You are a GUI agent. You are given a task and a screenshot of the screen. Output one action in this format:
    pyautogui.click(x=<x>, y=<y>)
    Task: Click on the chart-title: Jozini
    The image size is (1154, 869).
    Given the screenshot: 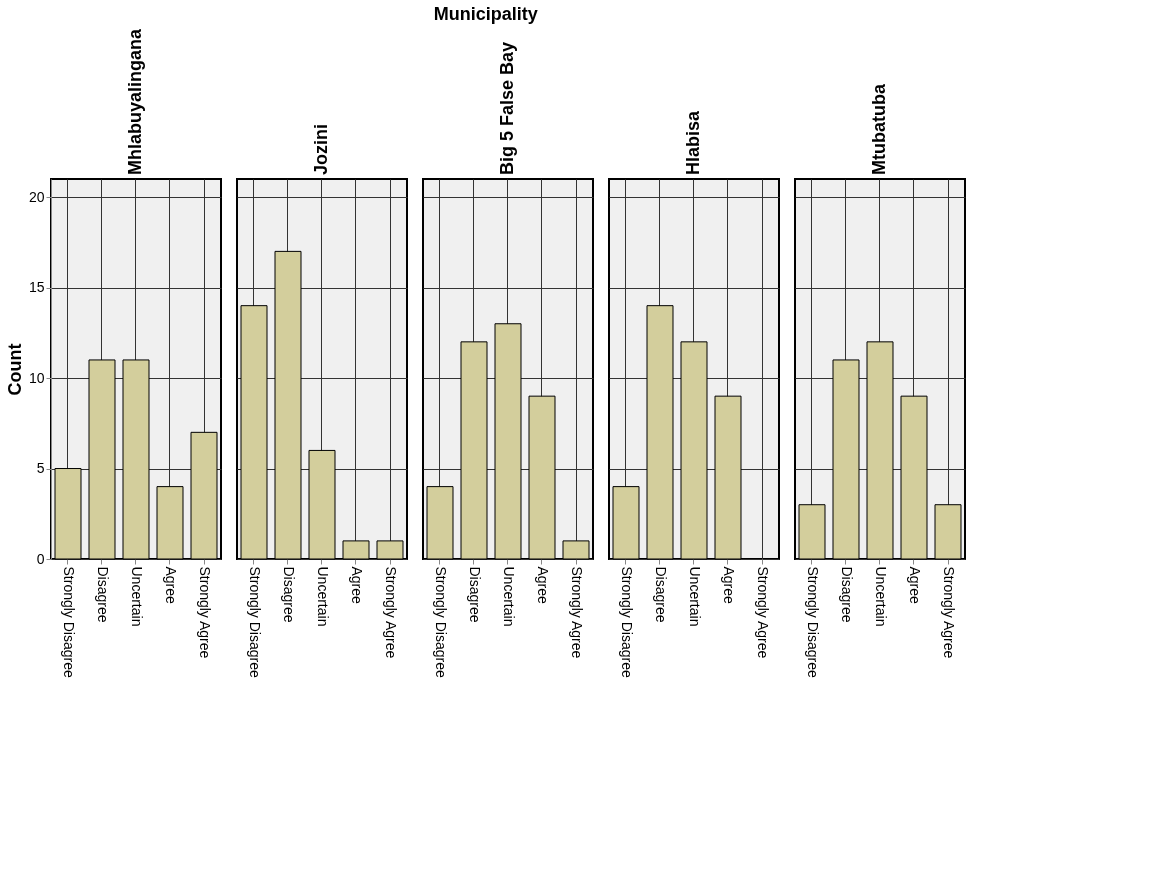 What is the action you would take?
    pyautogui.click(x=321, y=150)
    